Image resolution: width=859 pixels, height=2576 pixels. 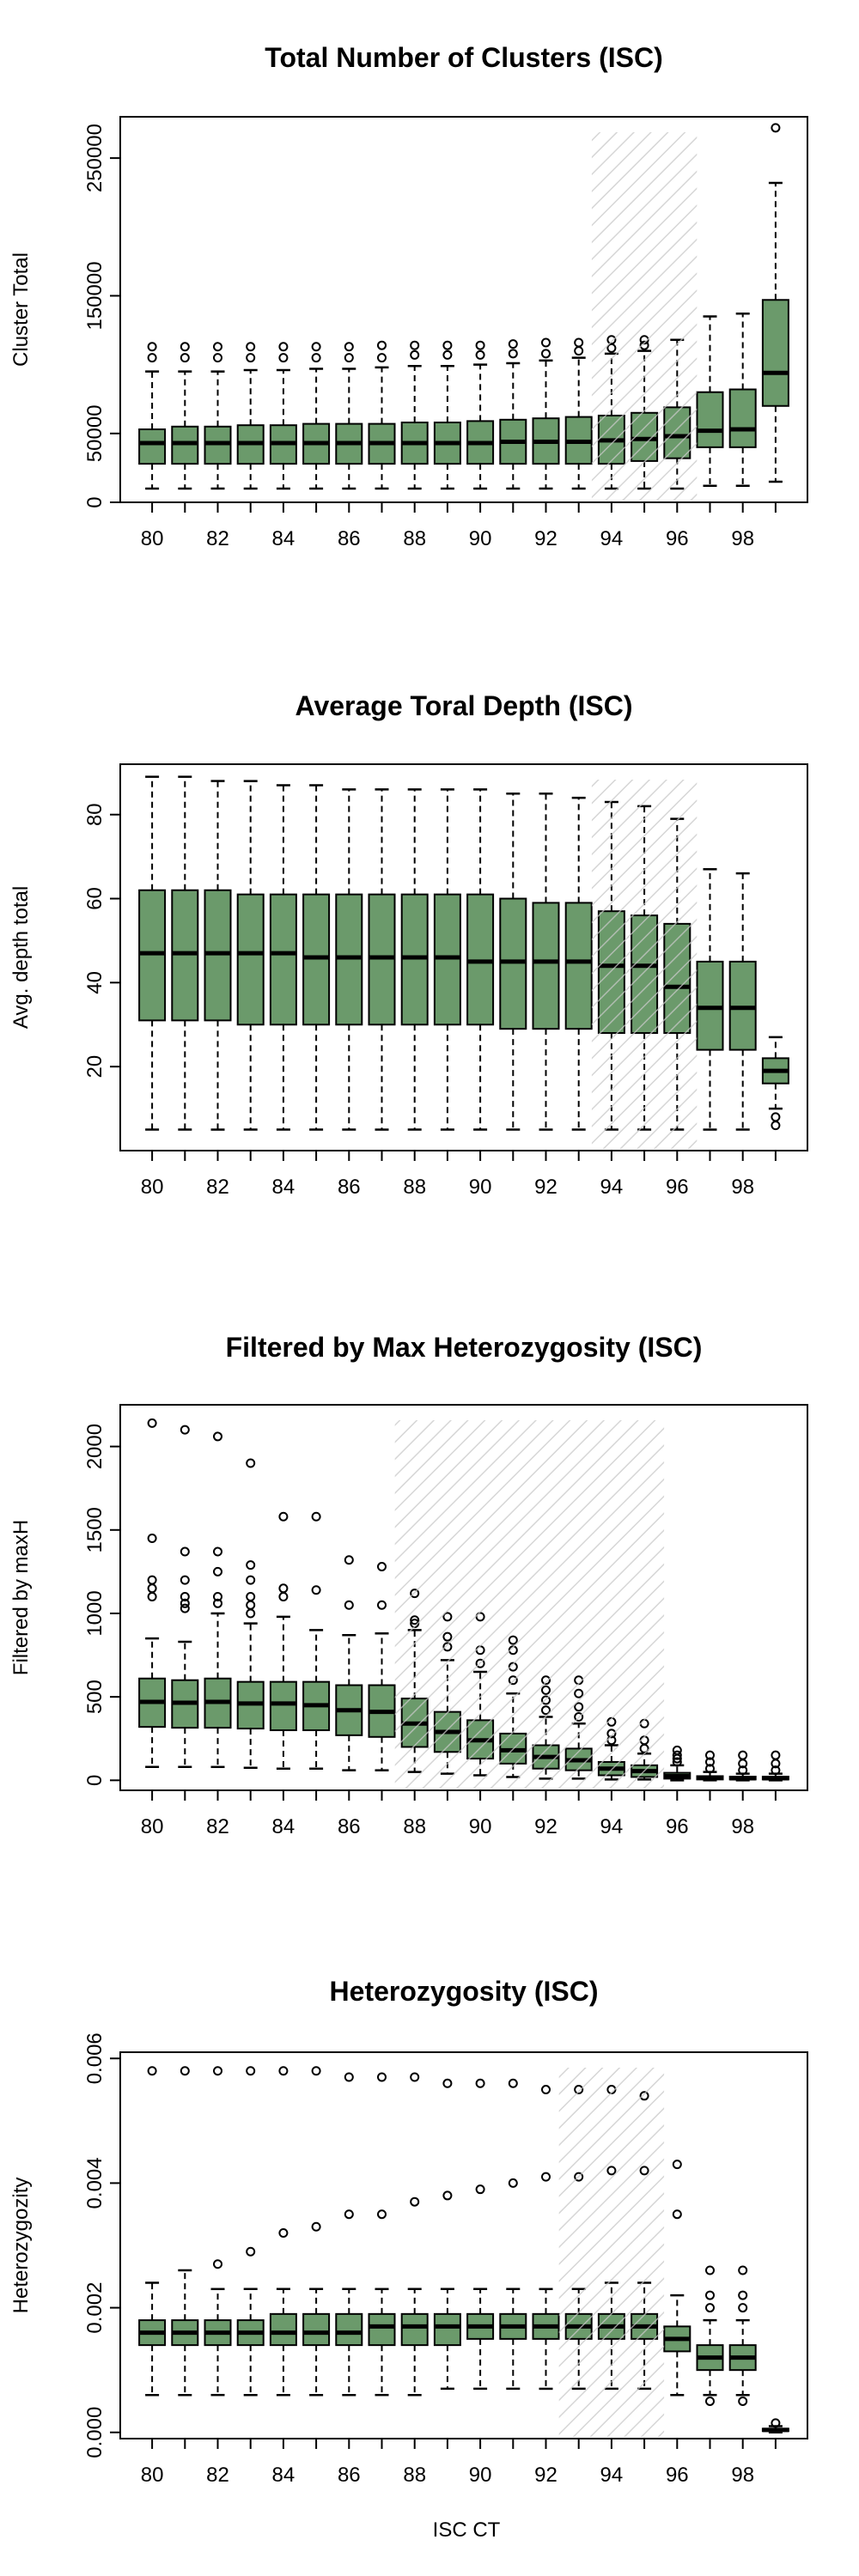 What do you see at coordinates (21, 310) in the screenshot?
I see `y-axis-label: Cluster Total` at bounding box center [21, 310].